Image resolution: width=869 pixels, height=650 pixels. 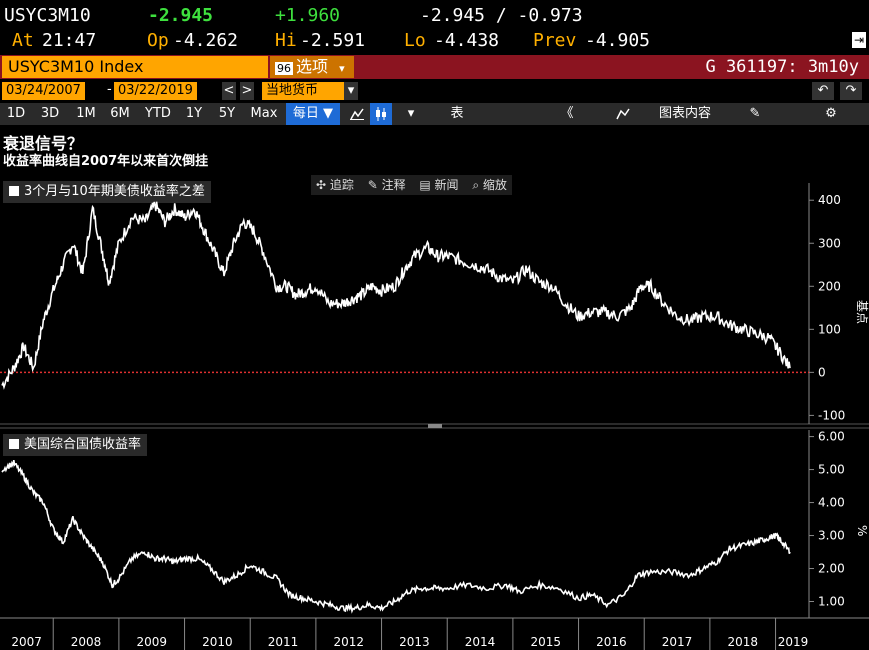 I want to click on x-tick-label: 2013, so click(x=414, y=642).